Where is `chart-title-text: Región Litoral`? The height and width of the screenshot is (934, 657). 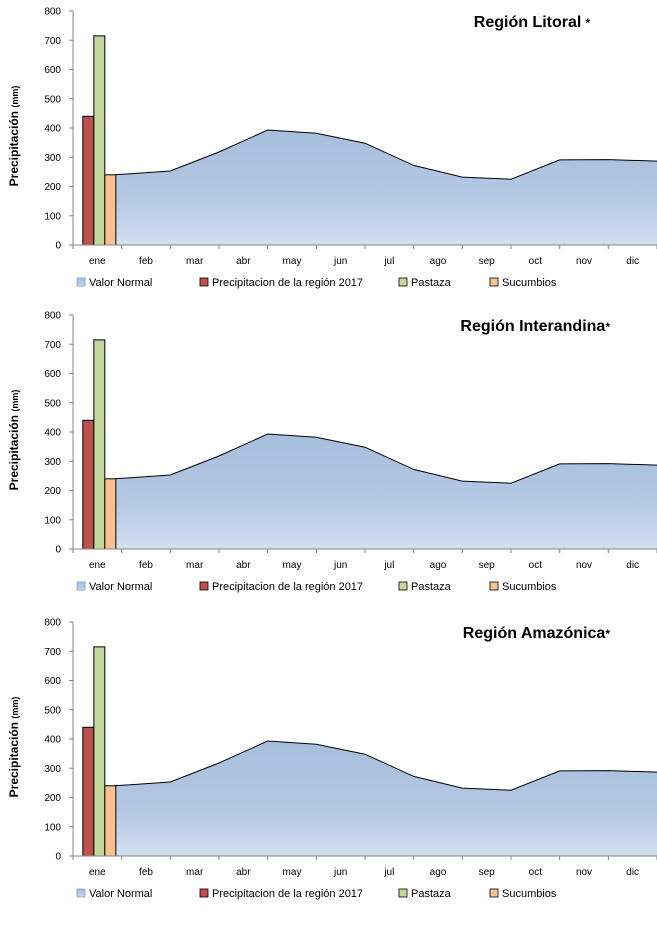
chart-title-text: Región Litoral is located at coordinates (528, 22).